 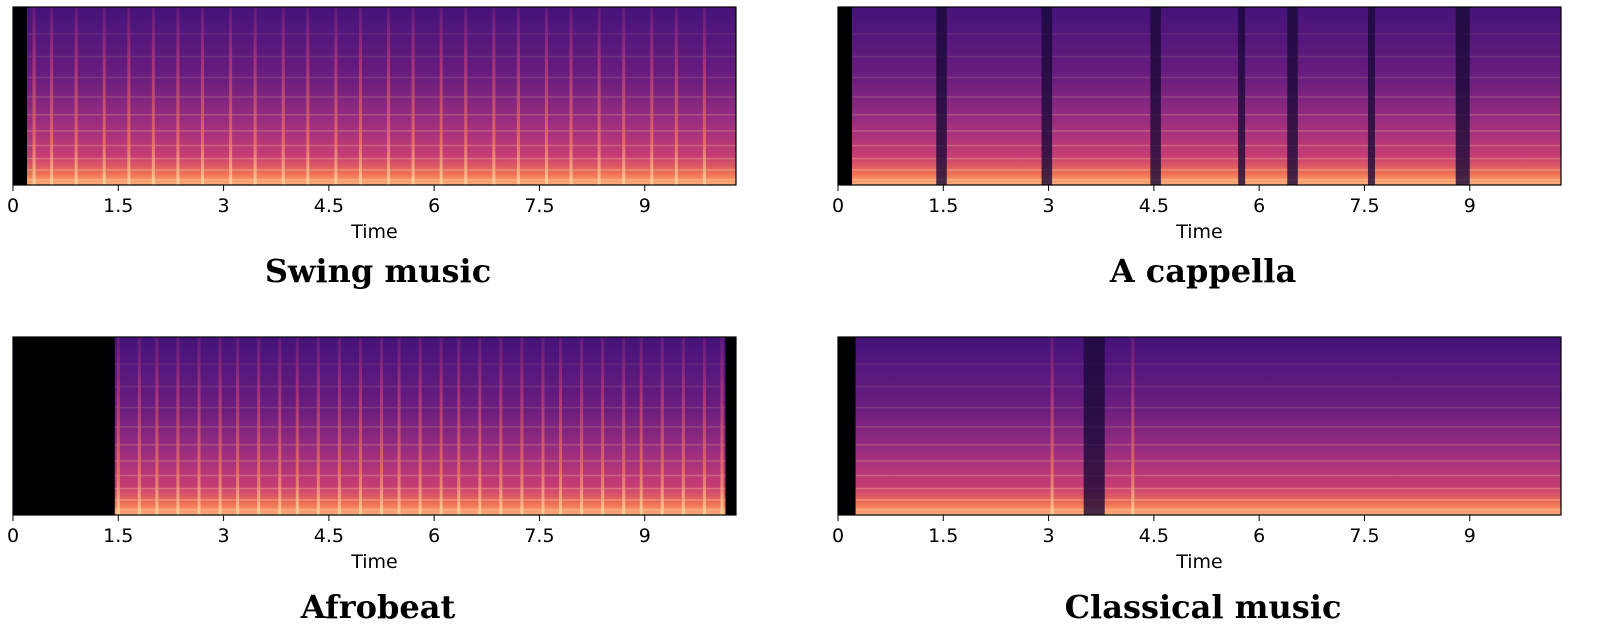 What do you see at coordinates (1203, 607) in the screenshot?
I see `chart-title: Classical music` at bounding box center [1203, 607].